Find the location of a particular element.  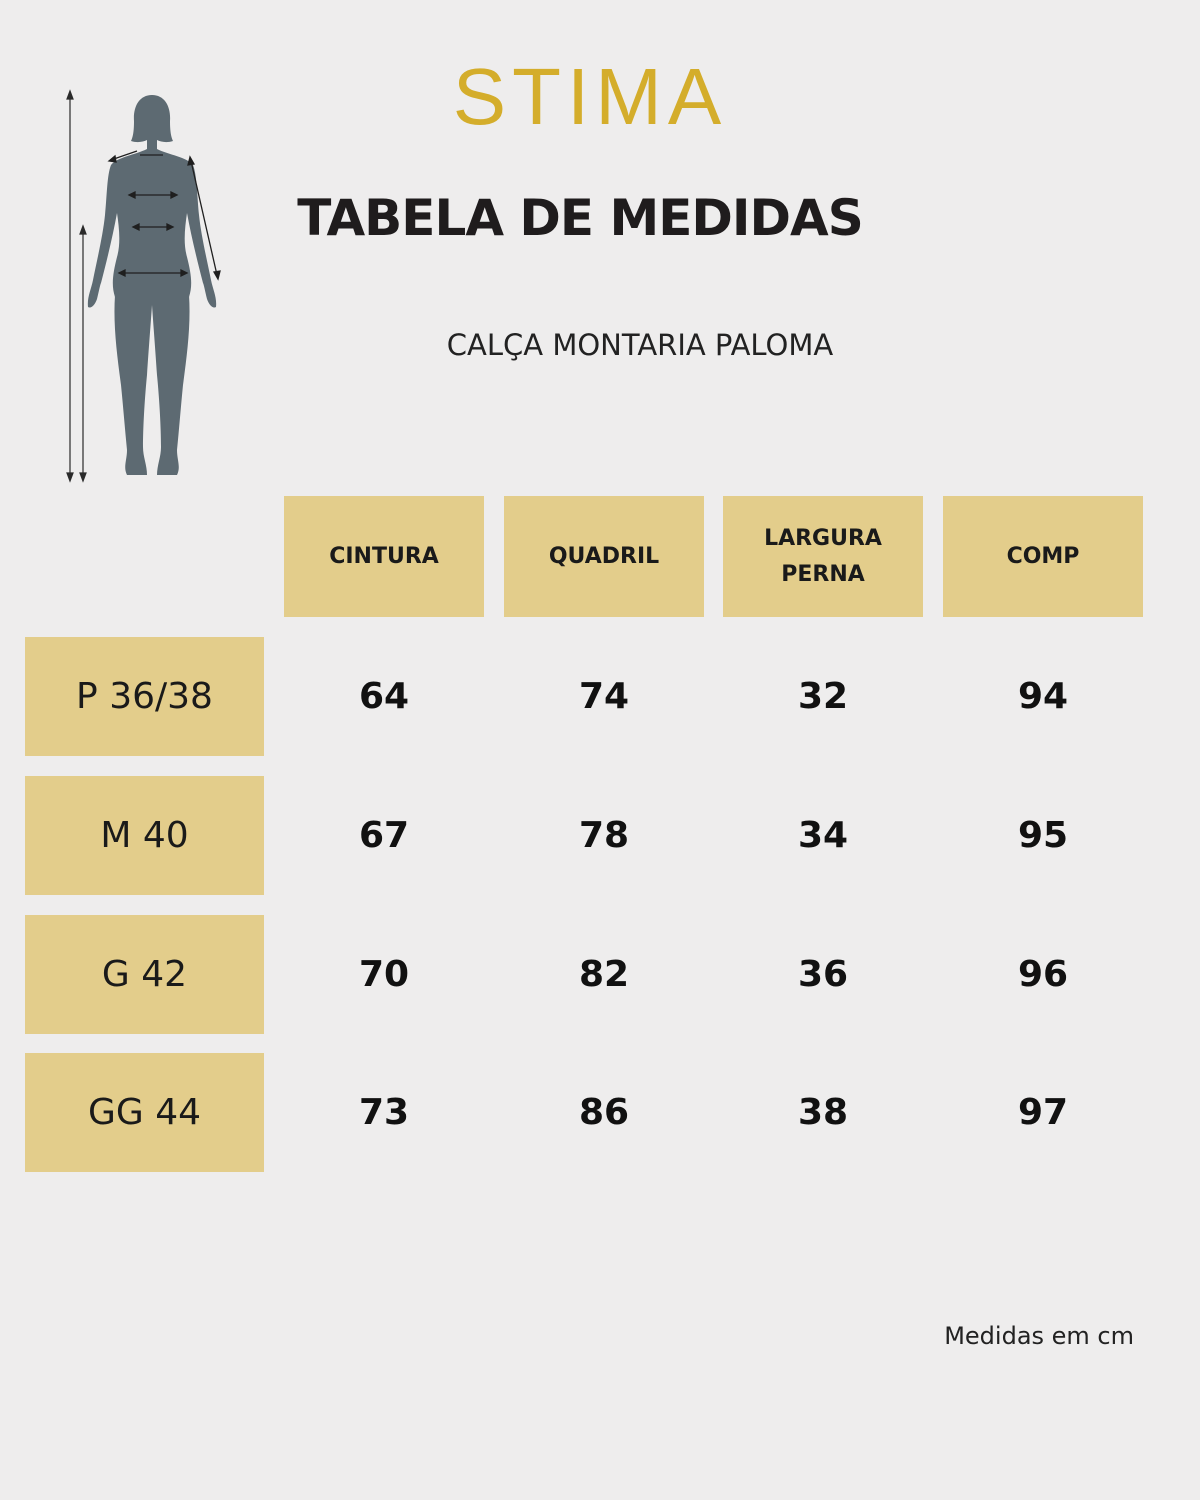

table-cell: 86 is located at coordinates (604, 1112).